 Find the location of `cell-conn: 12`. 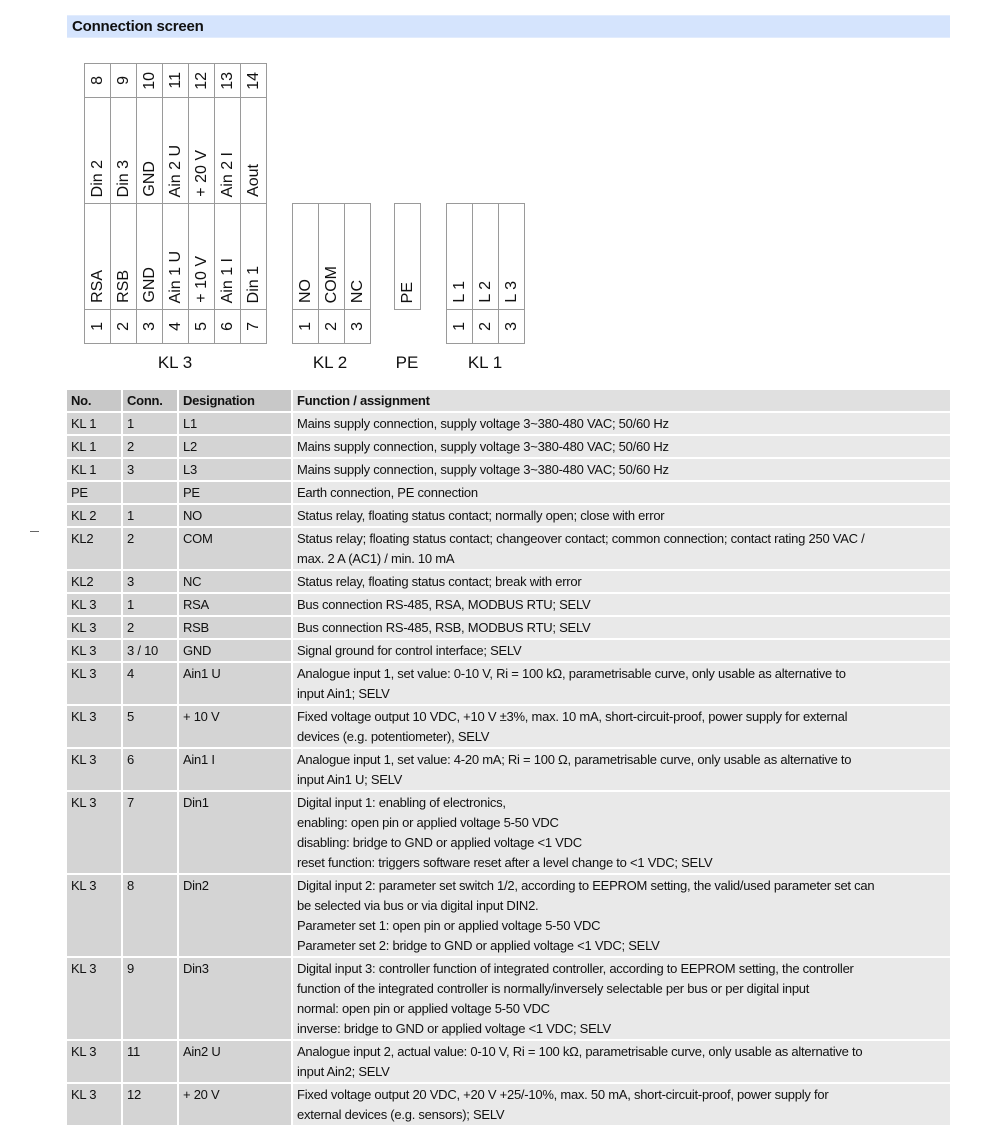

cell-conn: 12 is located at coordinates (150, 1104).